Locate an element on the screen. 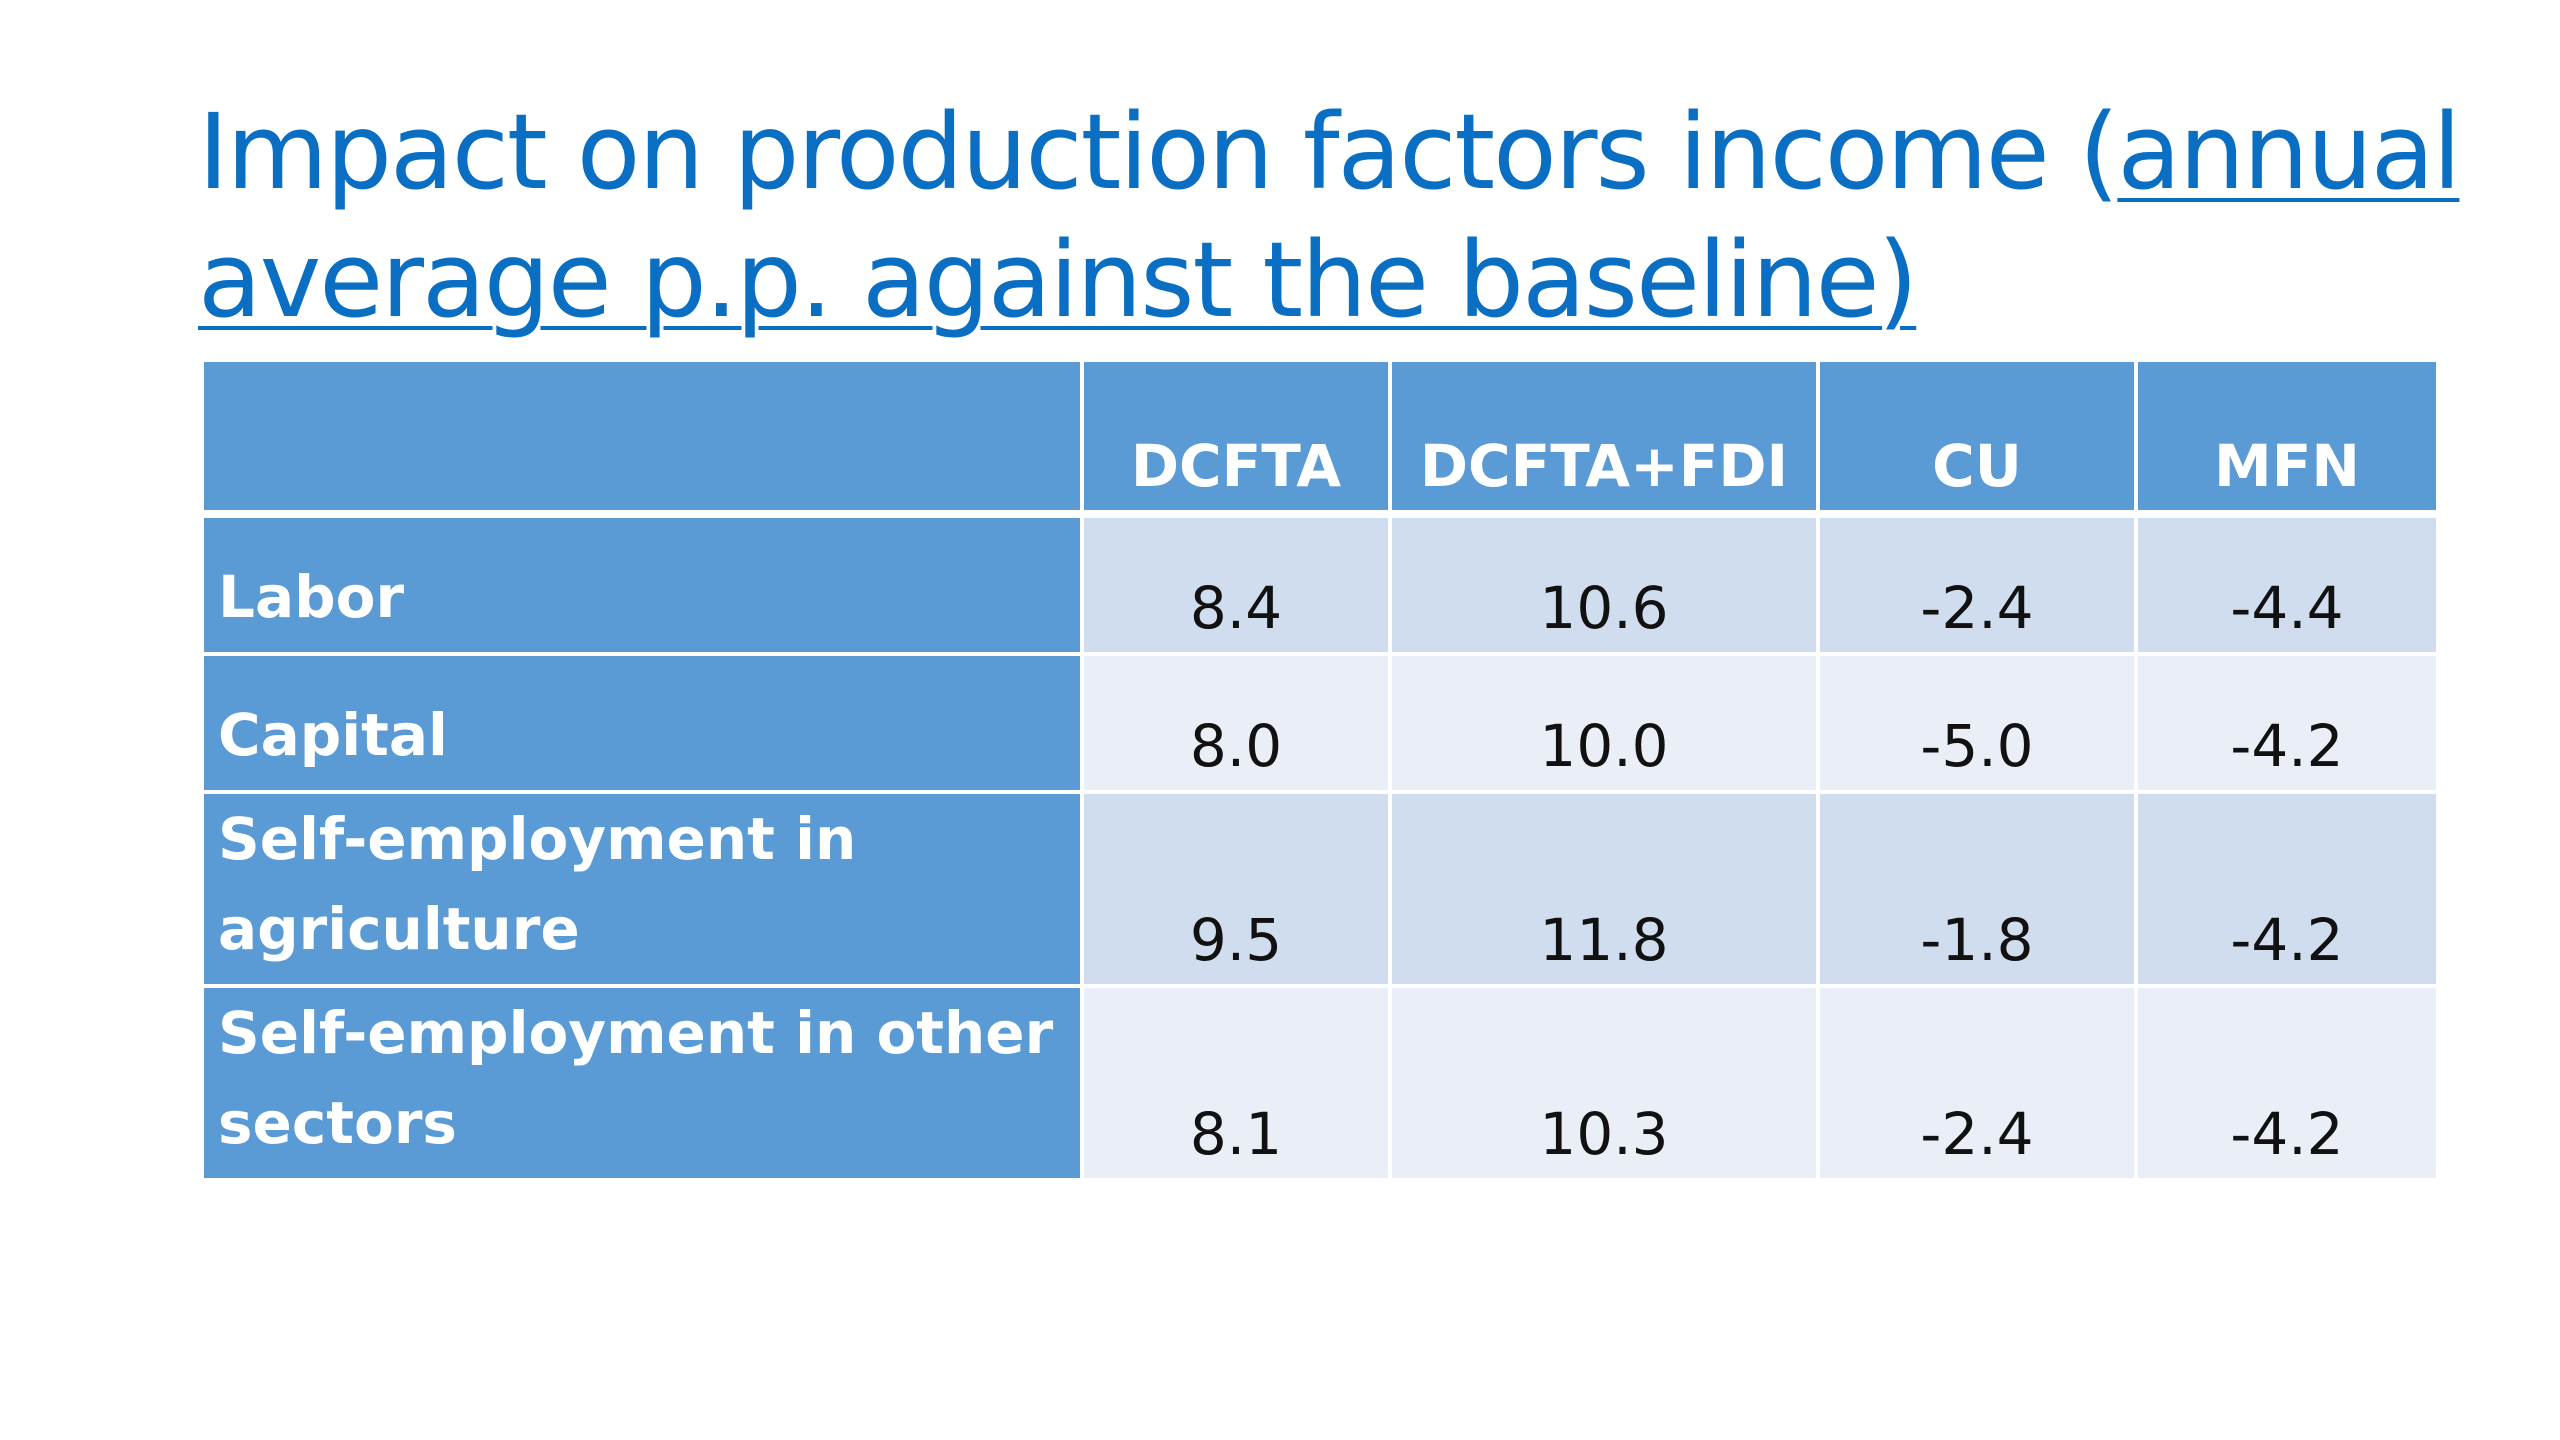 This screenshot has height=1440, width=2560. table-cell: 8.0 is located at coordinates (1236, 723).